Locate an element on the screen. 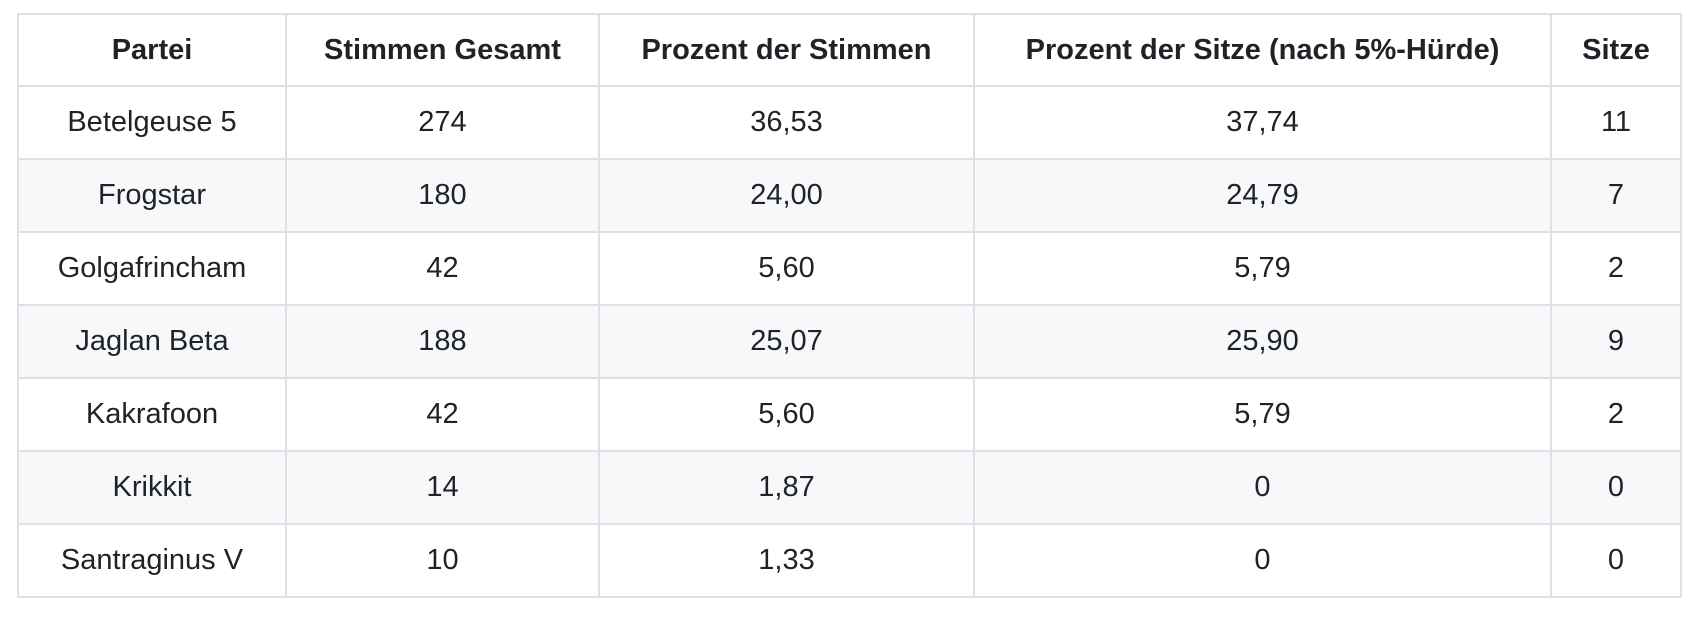 Image resolution: width=1698 pixels, height=618 pixels. column-header-sitze: Sitze is located at coordinates (1616, 50).